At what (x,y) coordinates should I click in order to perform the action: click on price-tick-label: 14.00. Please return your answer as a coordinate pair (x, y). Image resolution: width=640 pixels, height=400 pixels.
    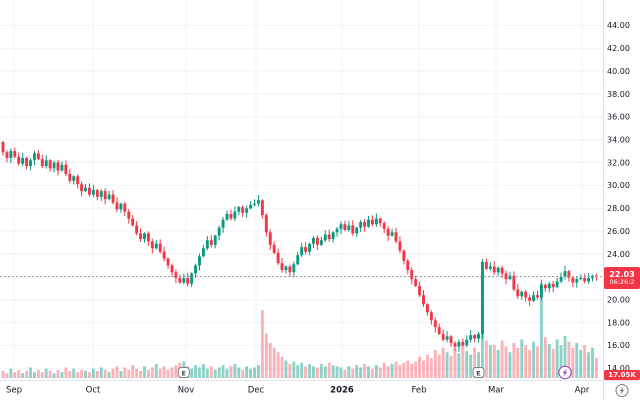
    Looking at the image, I should click on (618, 368).